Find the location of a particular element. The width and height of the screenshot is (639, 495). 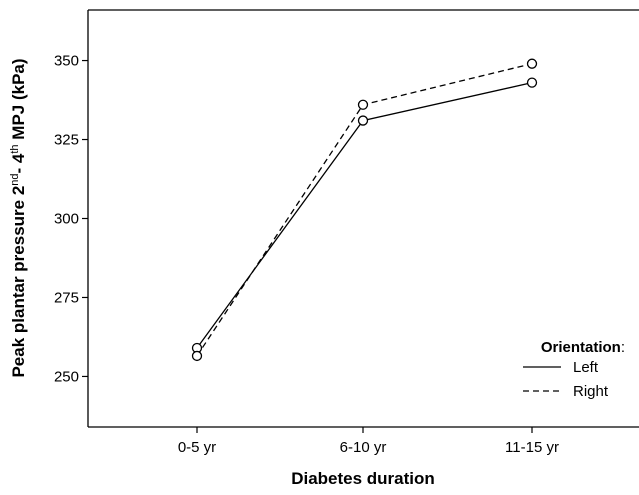

x-ticks: 0-5 yr 6-10 yr 11-15 yr is located at coordinates (368, 441).